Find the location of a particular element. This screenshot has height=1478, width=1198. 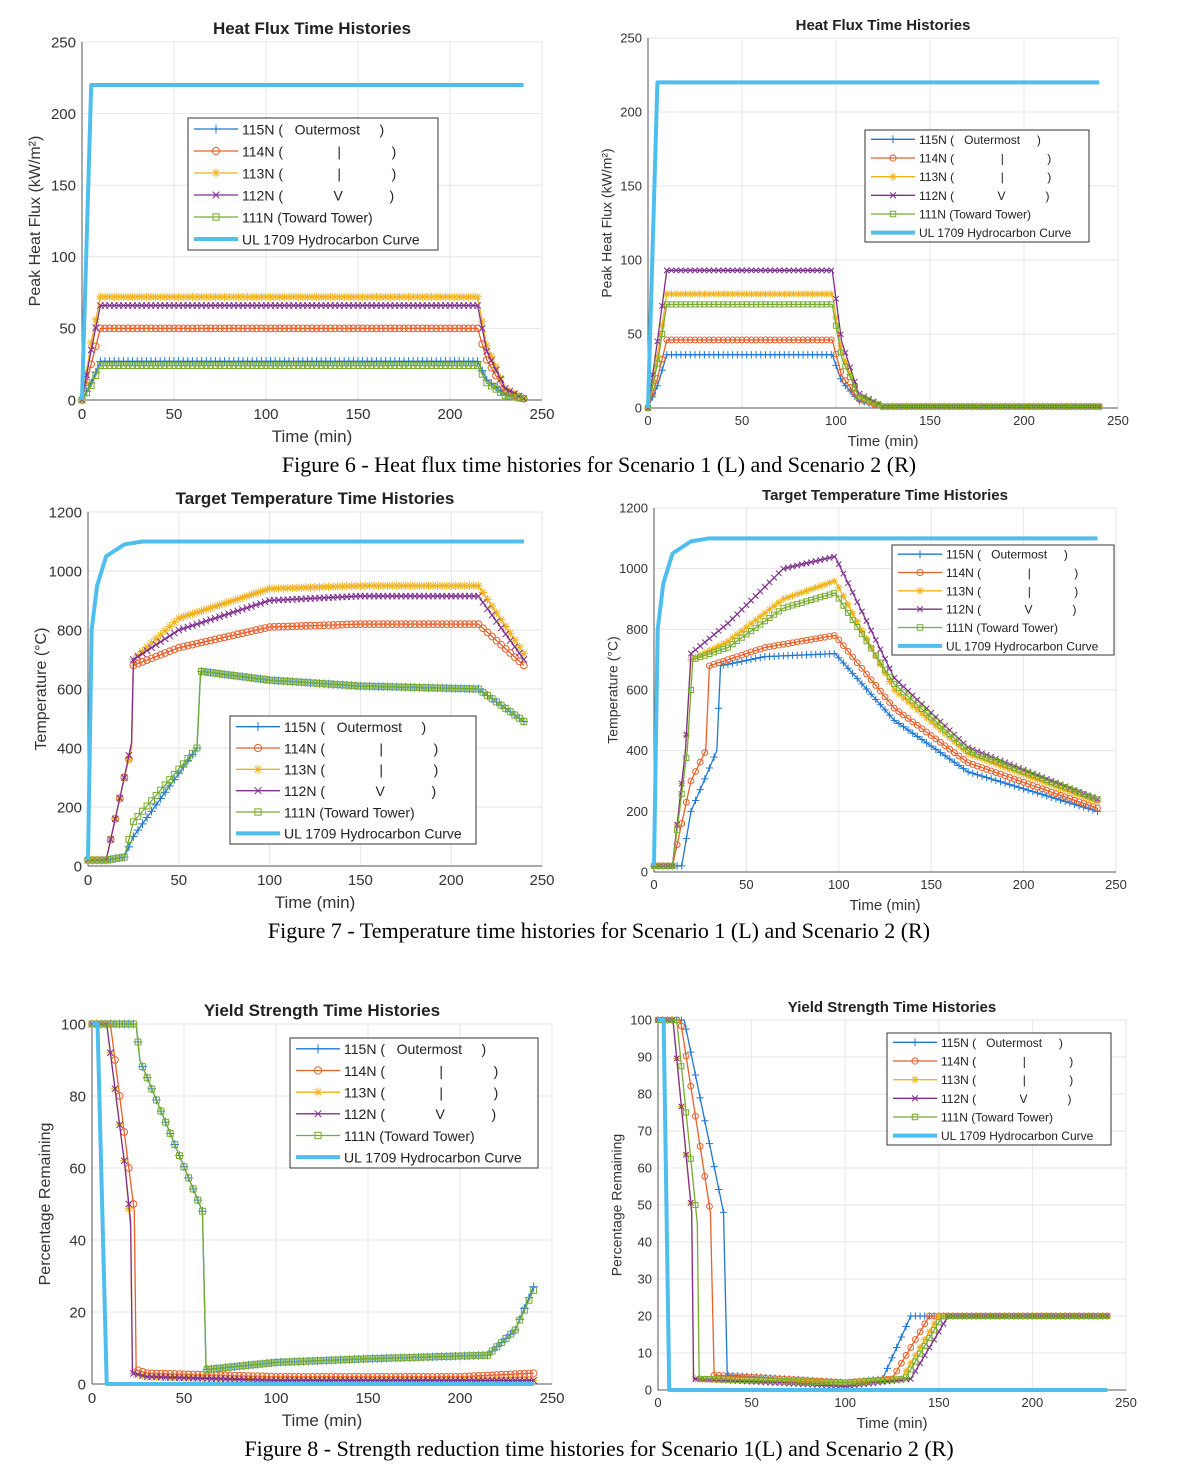

y-tick-label: 50 is located at coordinates (67, 329).